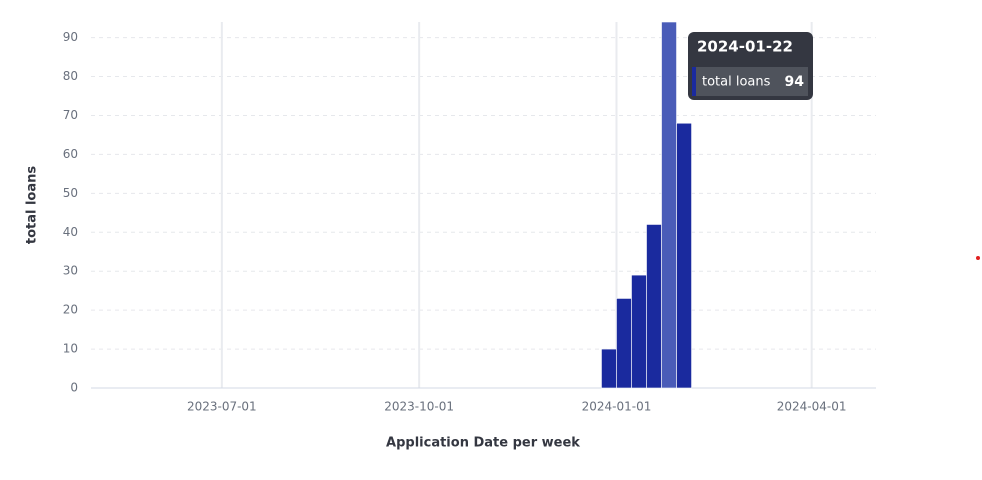 This screenshot has height=480, width=982. I want to click on x-tick-label: 2023-10-01, so click(419, 407).